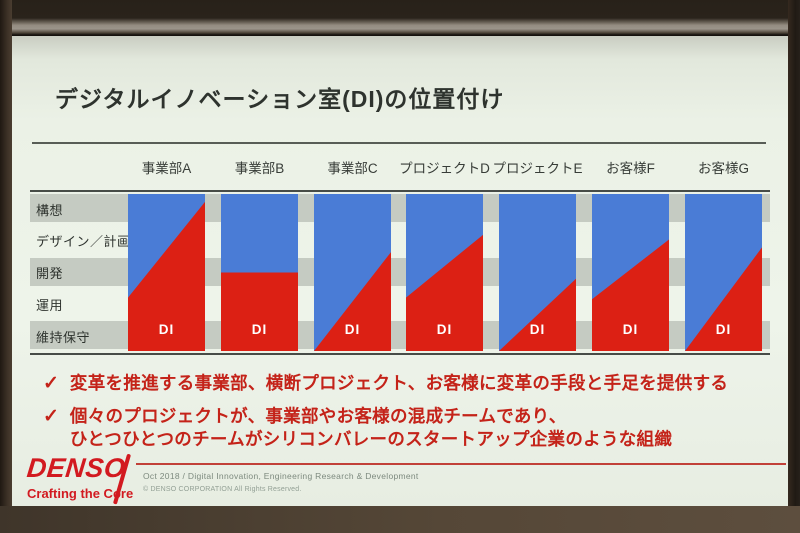  What do you see at coordinates (63, 337) in the screenshot?
I see `row-label: 維持保守` at bounding box center [63, 337].